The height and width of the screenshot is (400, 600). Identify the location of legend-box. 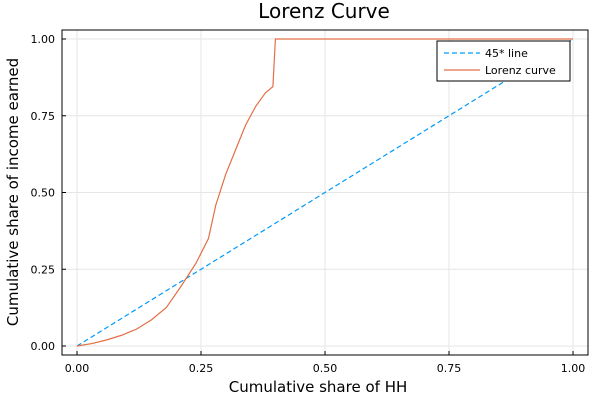
(503, 61).